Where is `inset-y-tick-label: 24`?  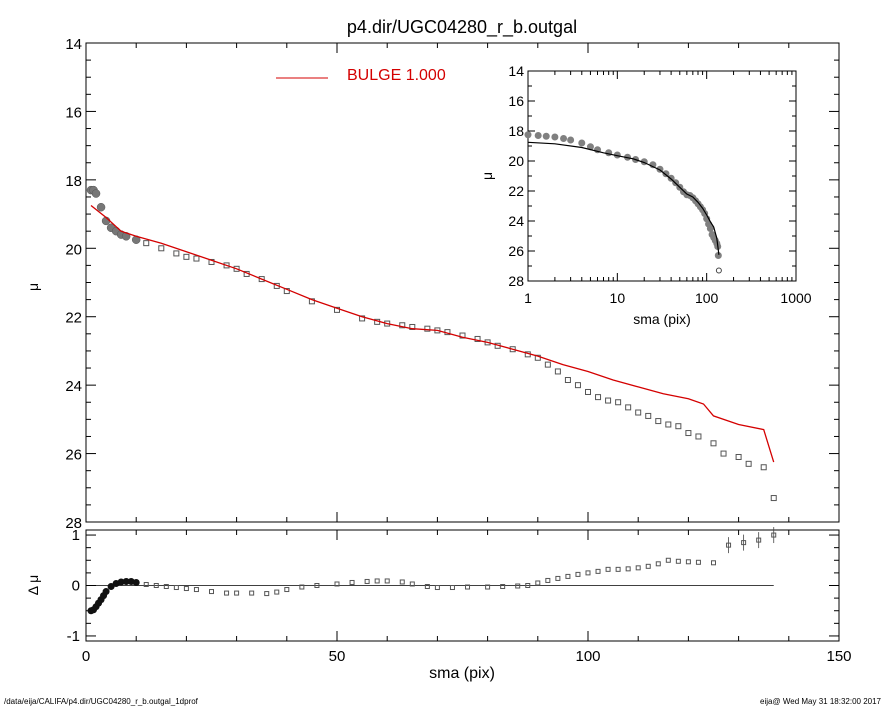
inset-y-tick-label: 24 is located at coordinates (516, 221).